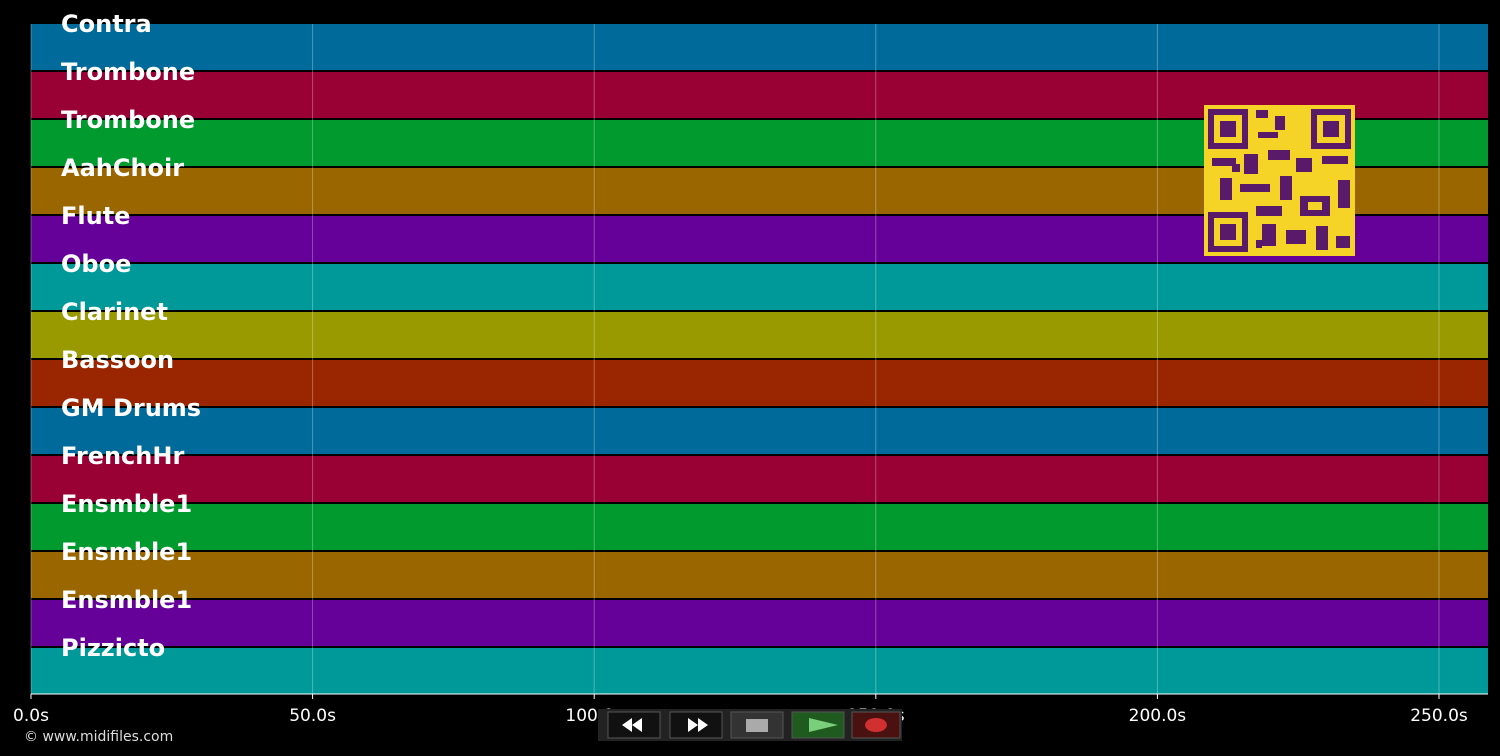  I want to click on track-name: Pizzicto, so click(113, 648).